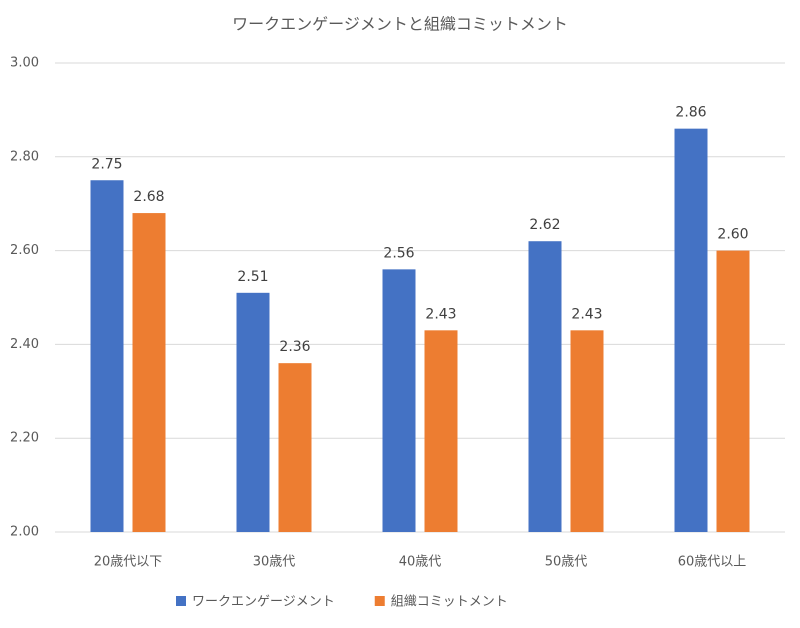 Image resolution: width=800 pixels, height=628 pixels. What do you see at coordinates (449, 602) in the screenshot?
I see `legend-label: 組織コミットメント` at bounding box center [449, 602].